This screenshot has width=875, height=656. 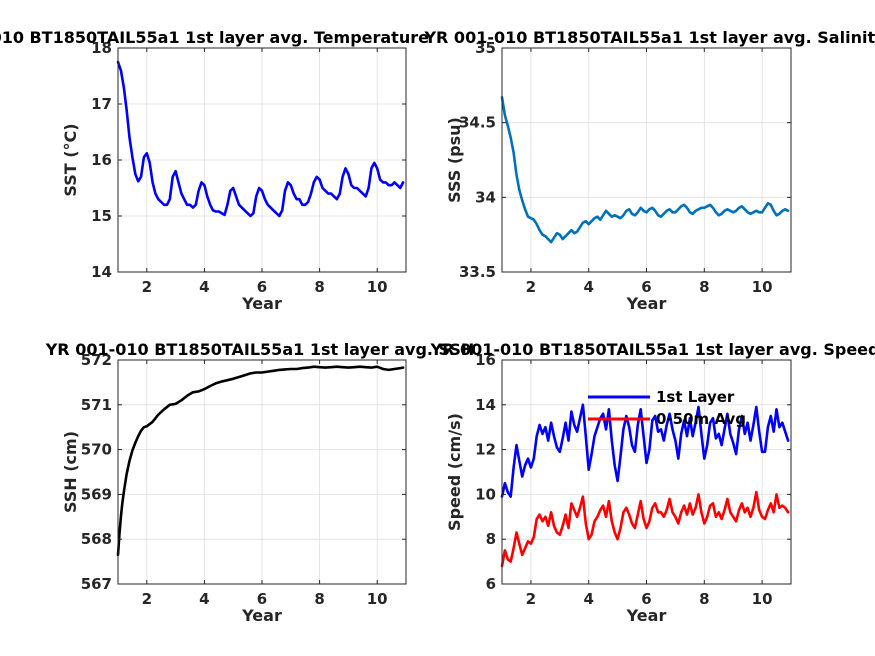 I want to click on y-axis-label: SSH (cm), so click(x=70, y=472).